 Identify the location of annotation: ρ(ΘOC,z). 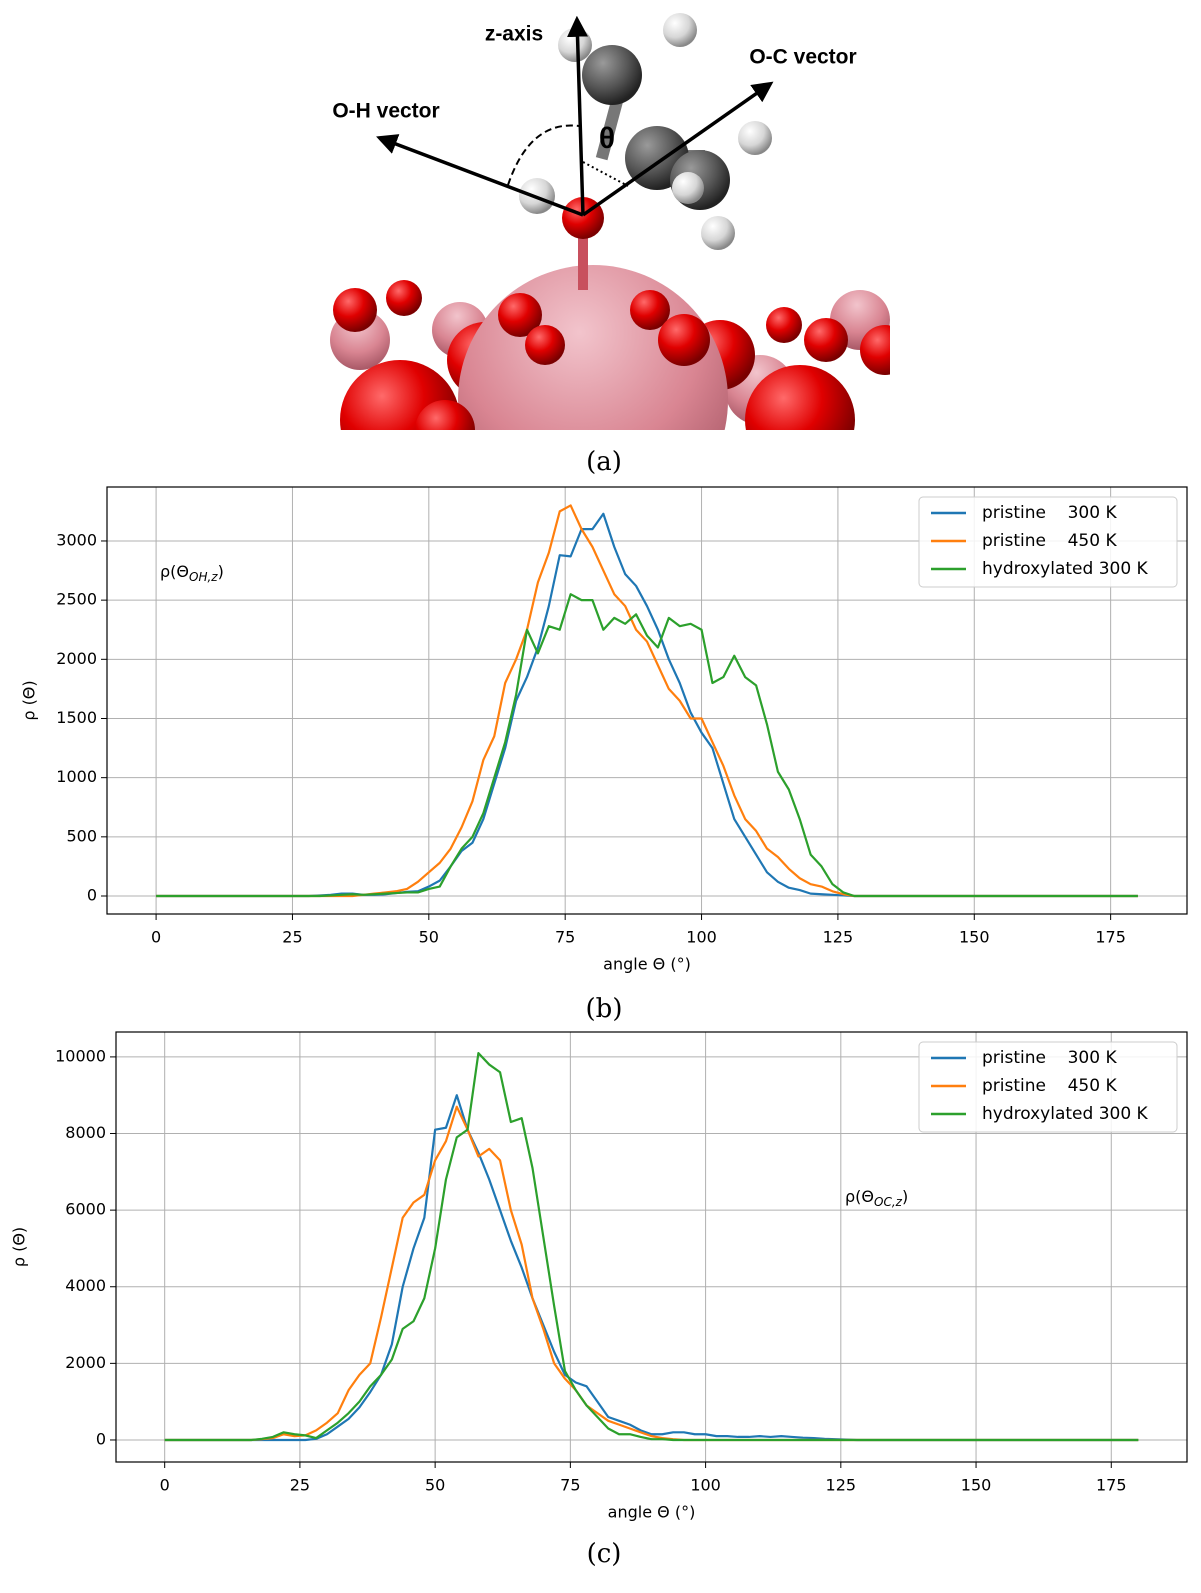
(876, 1198).